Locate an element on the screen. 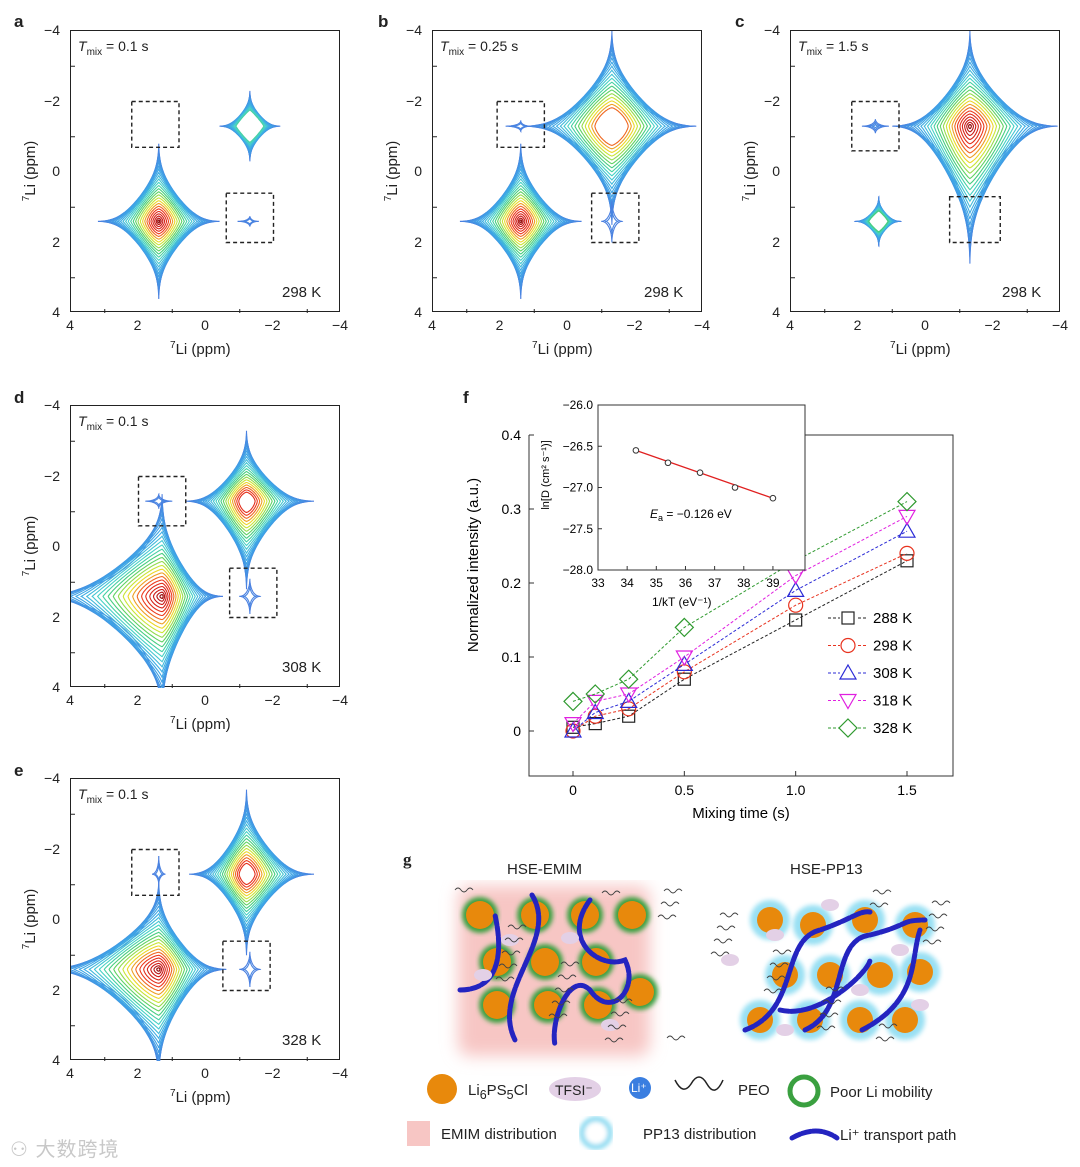 Image resolution: width=1080 pixels, height=1167 pixels. ea-value: = −0.126 eV is located at coordinates (697, 514).